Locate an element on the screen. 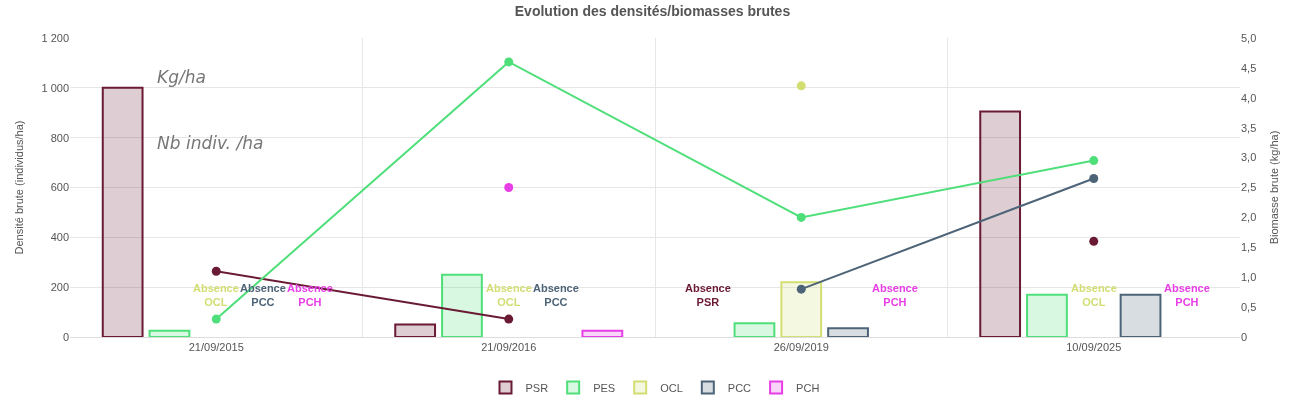 This screenshot has width=1305, height=414. legend-label: OCL is located at coordinates (671, 387).